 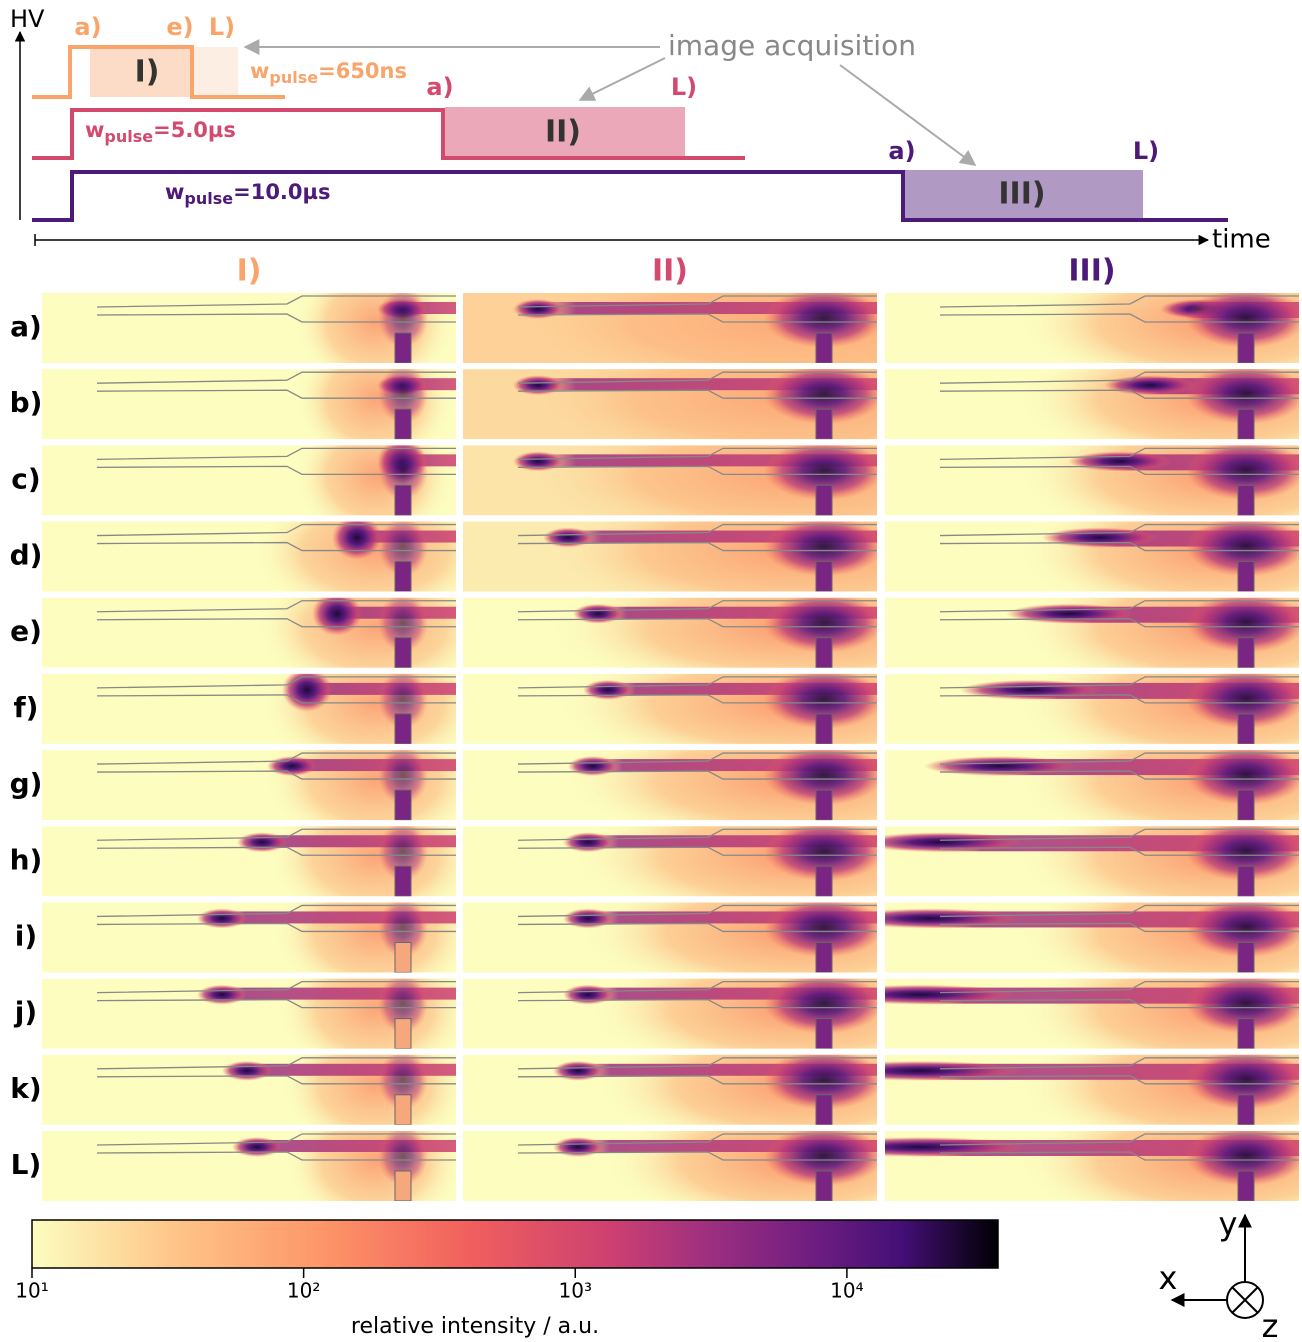 What do you see at coordinates (1091, 271) in the screenshot?
I see `column-label: III)` at bounding box center [1091, 271].